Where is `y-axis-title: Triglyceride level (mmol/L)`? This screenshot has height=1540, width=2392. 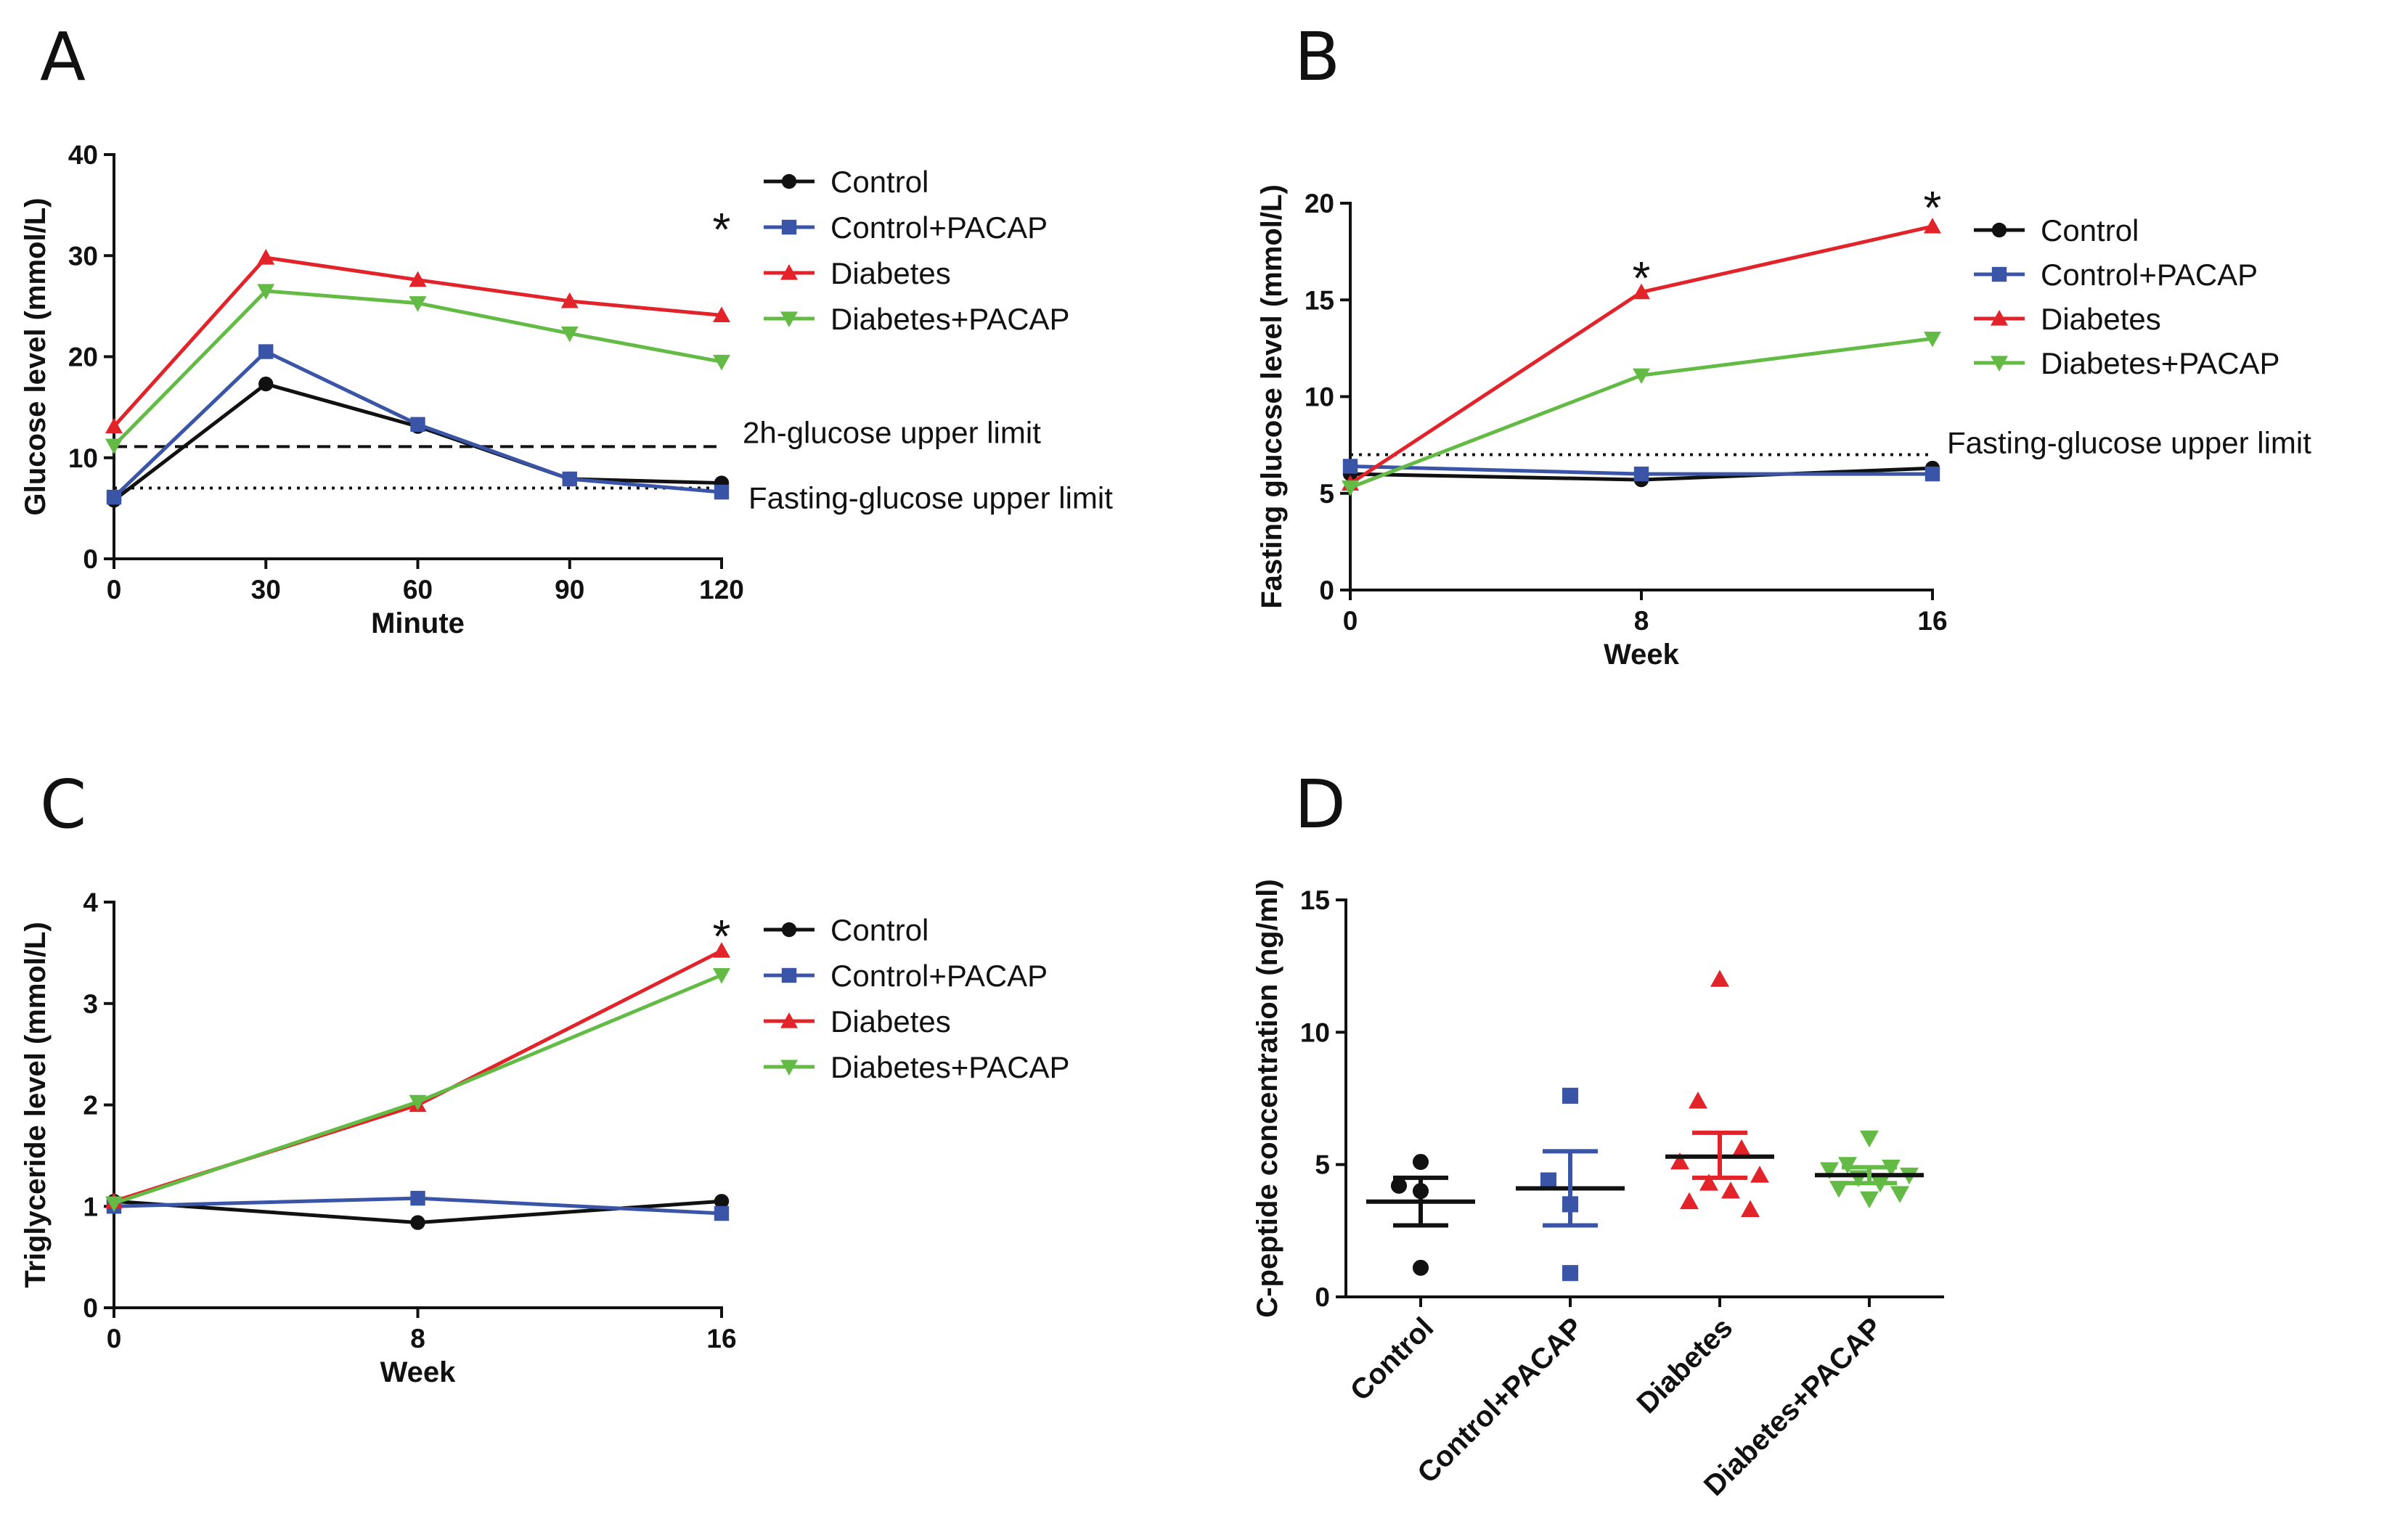 y-axis-title: Triglyceride level (mmol/L) is located at coordinates (36, 1105).